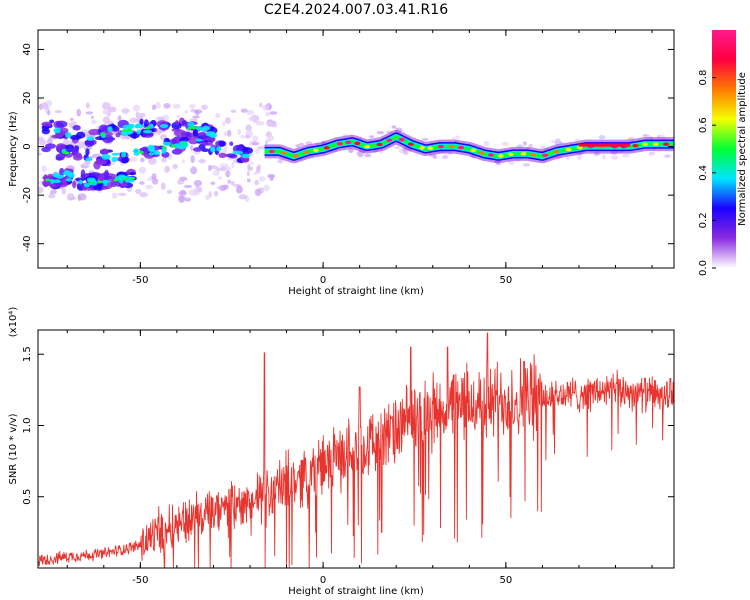  What do you see at coordinates (356, 291) in the screenshot?
I see `top-xlabel: Height of straight line (km)` at bounding box center [356, 291].